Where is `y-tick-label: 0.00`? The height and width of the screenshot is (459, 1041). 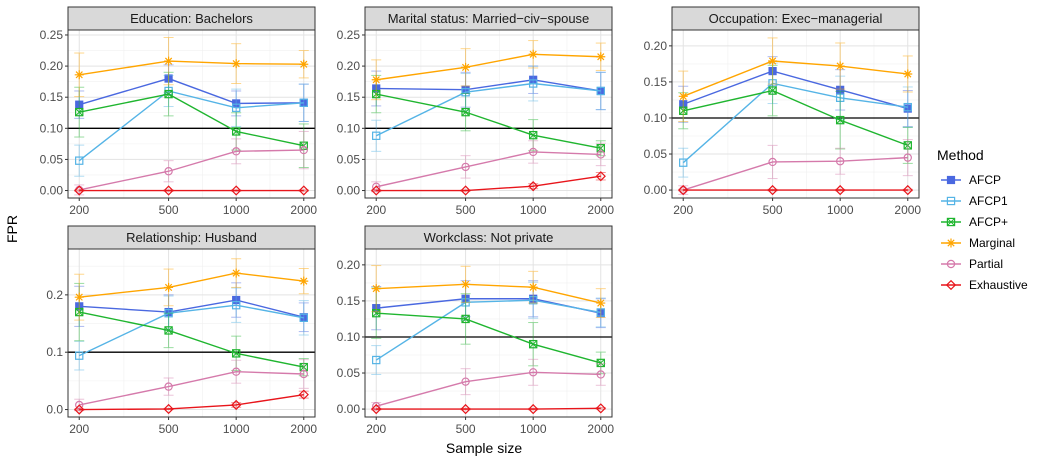
y-tick-label: 0.00 is located at coordinates (349, 409).